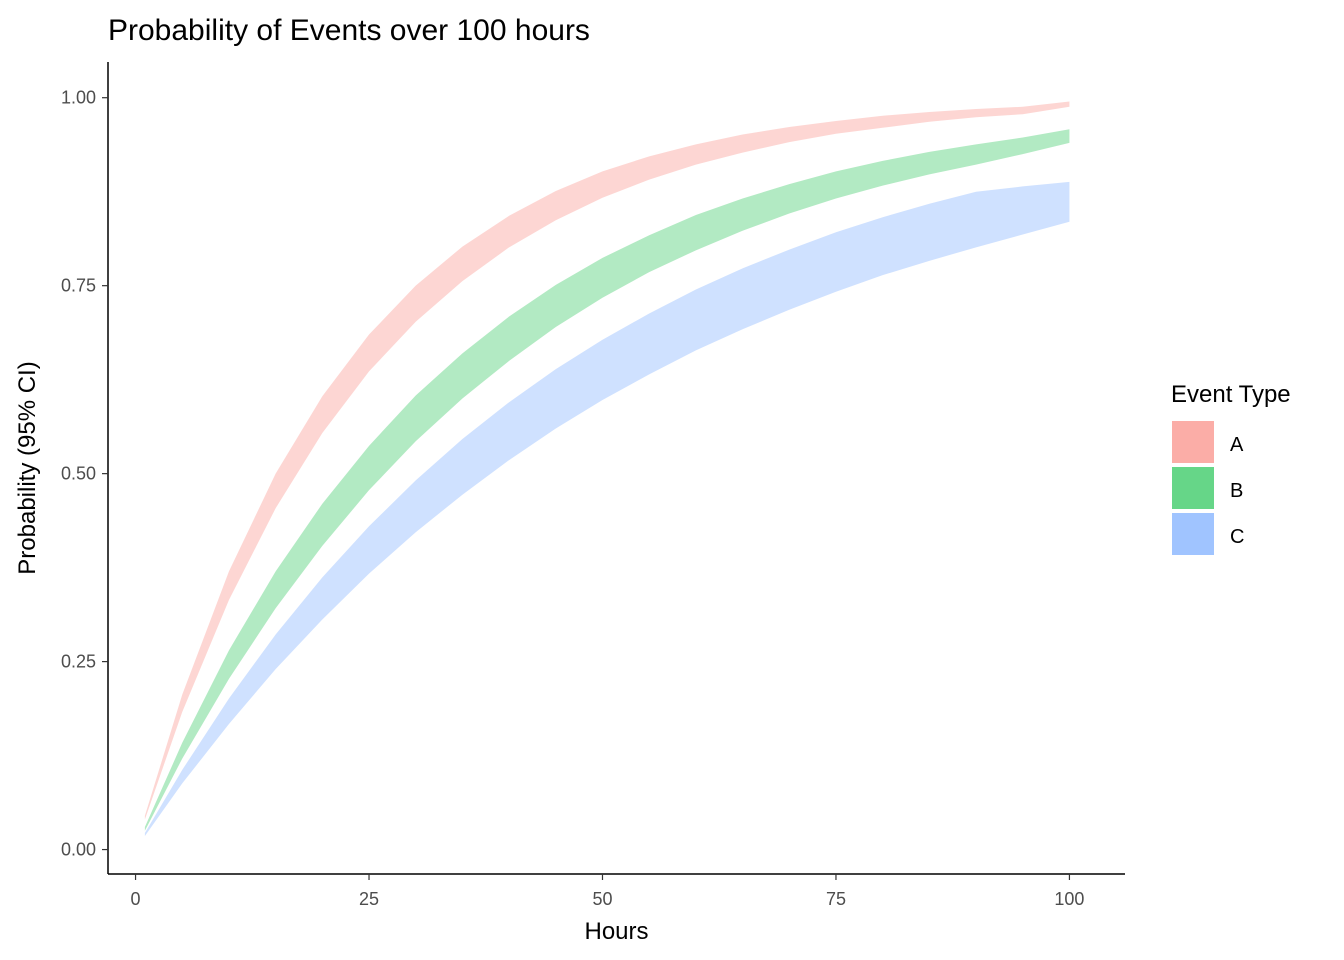 This screenshot has width=1344, height=960. I want to click on x-tick-label: 75, so click(836, 899).